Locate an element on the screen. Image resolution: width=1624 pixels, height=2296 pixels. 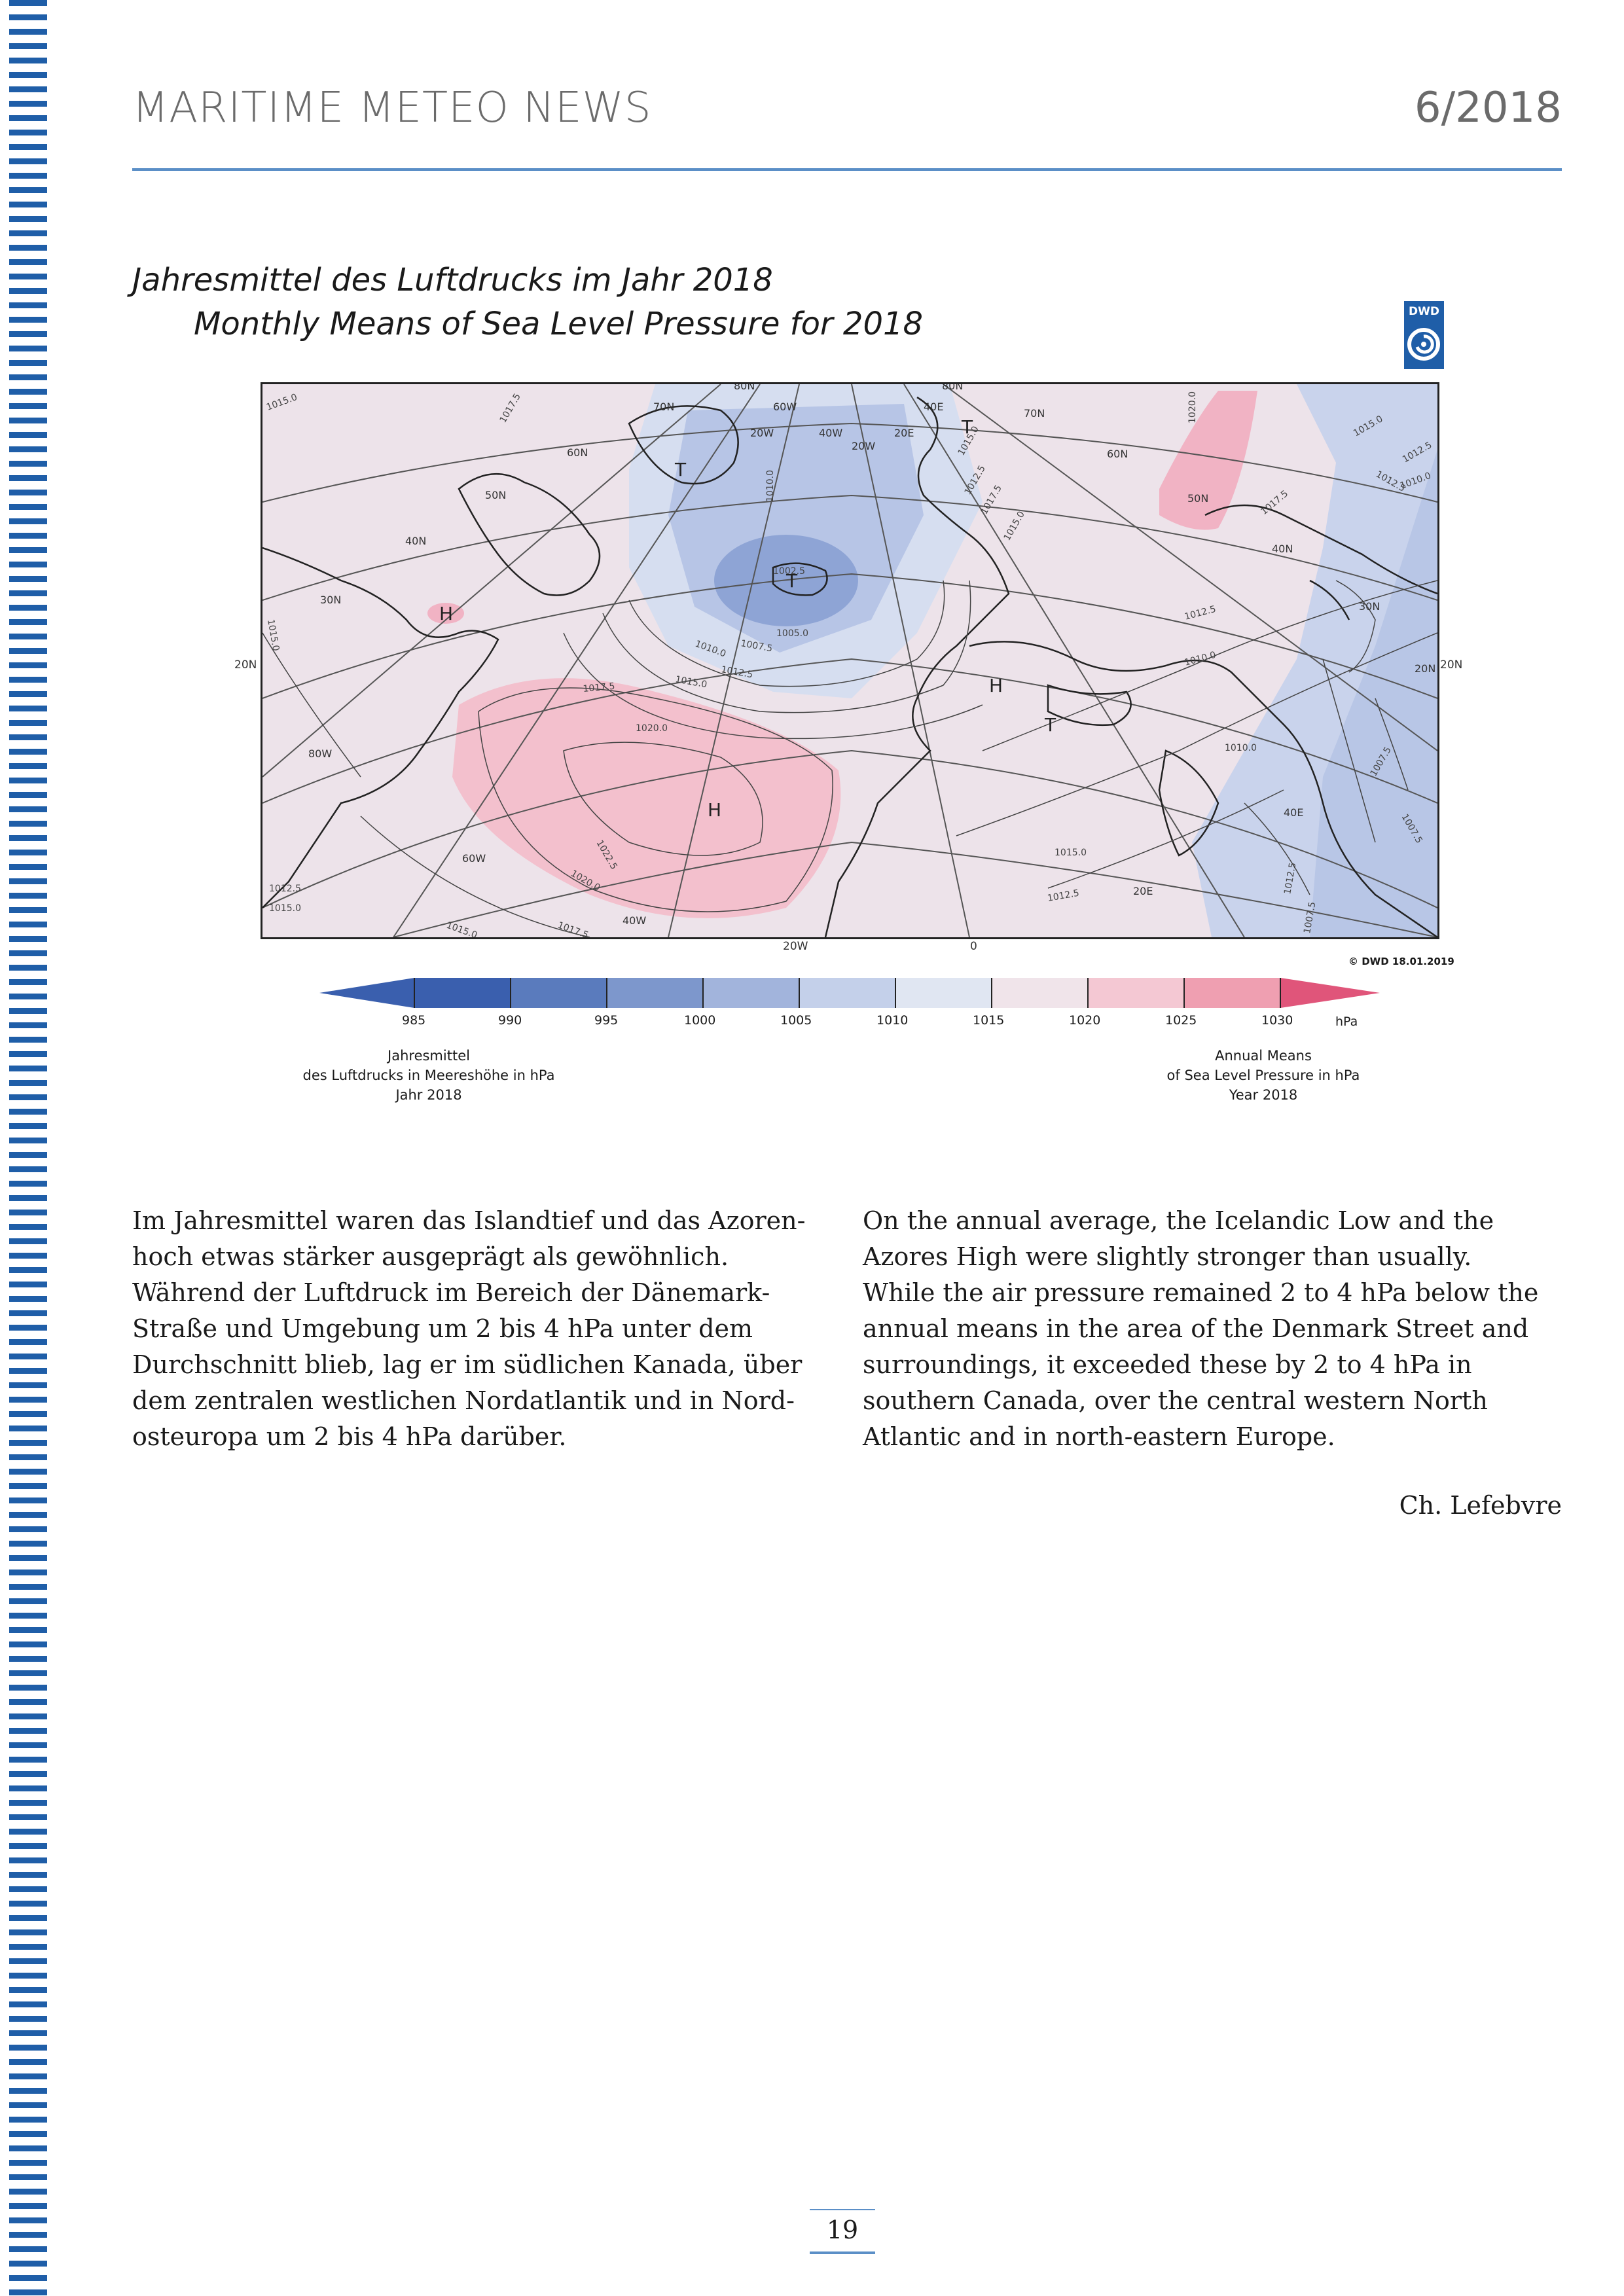
edge-label-20n-left: 20N is located at coordinates (245, 665).